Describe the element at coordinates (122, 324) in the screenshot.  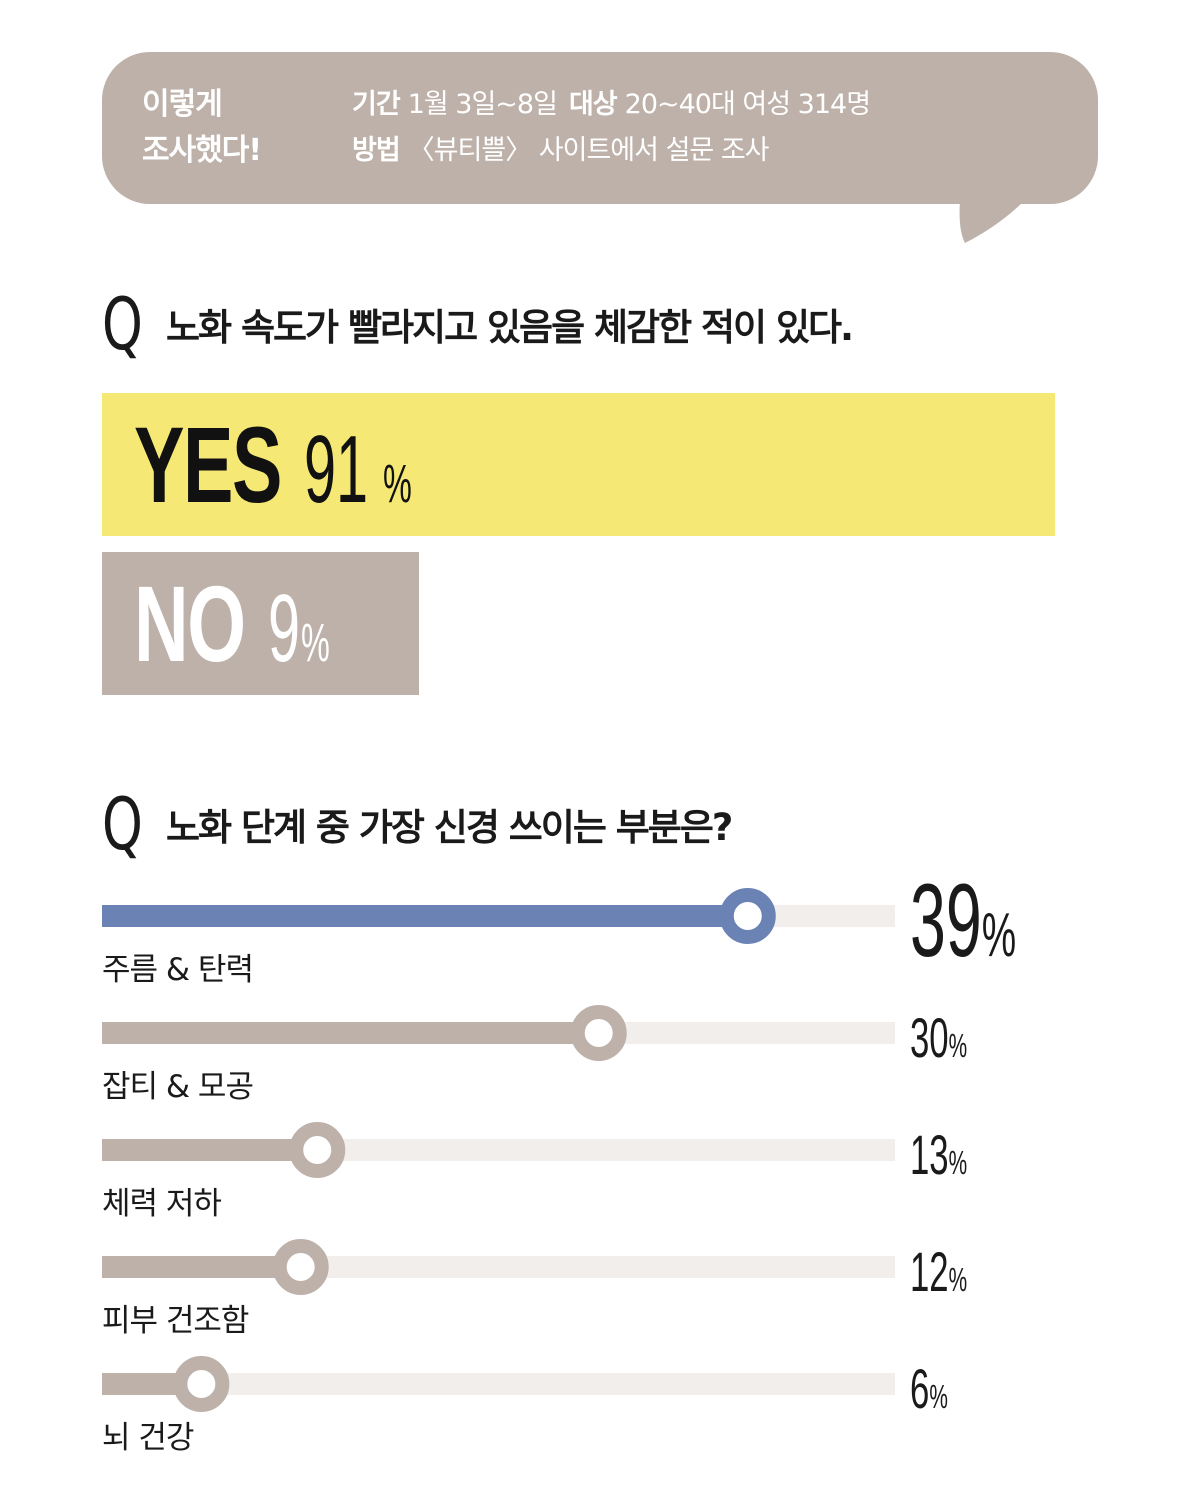
I see `question-1-mark: Q` at that location.